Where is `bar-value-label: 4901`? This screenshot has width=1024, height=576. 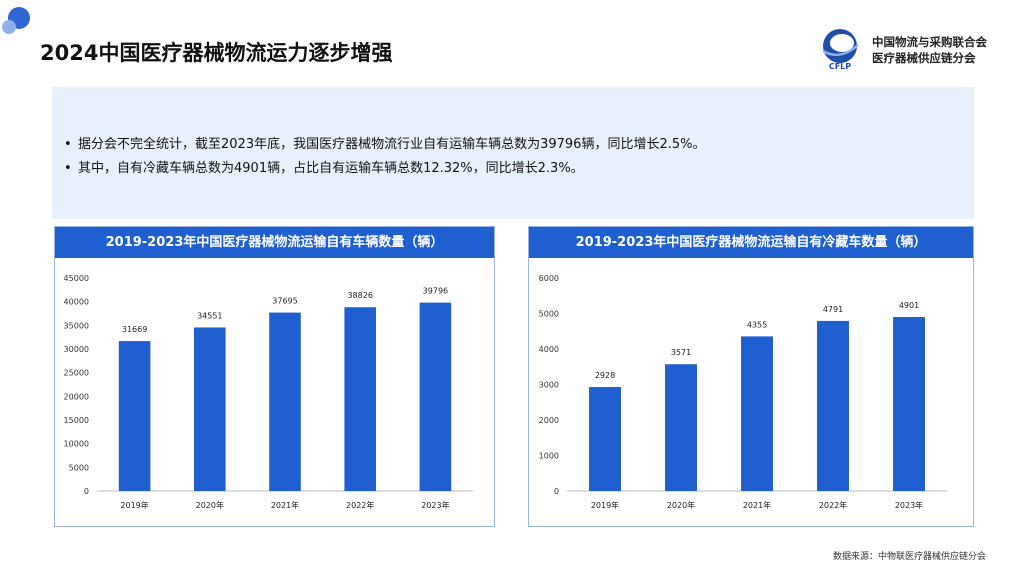
bar-value-label: 4901 is located at coordinates (909, 305).